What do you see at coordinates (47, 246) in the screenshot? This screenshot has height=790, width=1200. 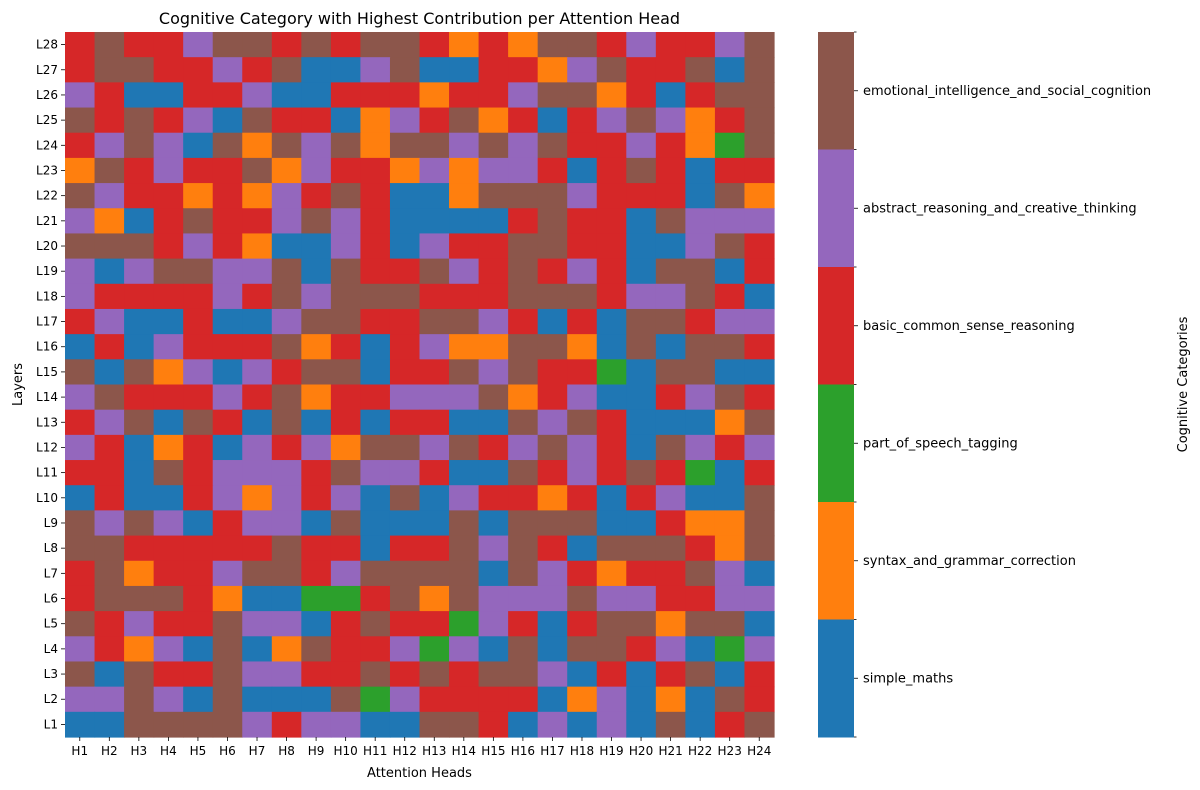 I see `y-tick-label: L20` at bounding box center [47, 246].